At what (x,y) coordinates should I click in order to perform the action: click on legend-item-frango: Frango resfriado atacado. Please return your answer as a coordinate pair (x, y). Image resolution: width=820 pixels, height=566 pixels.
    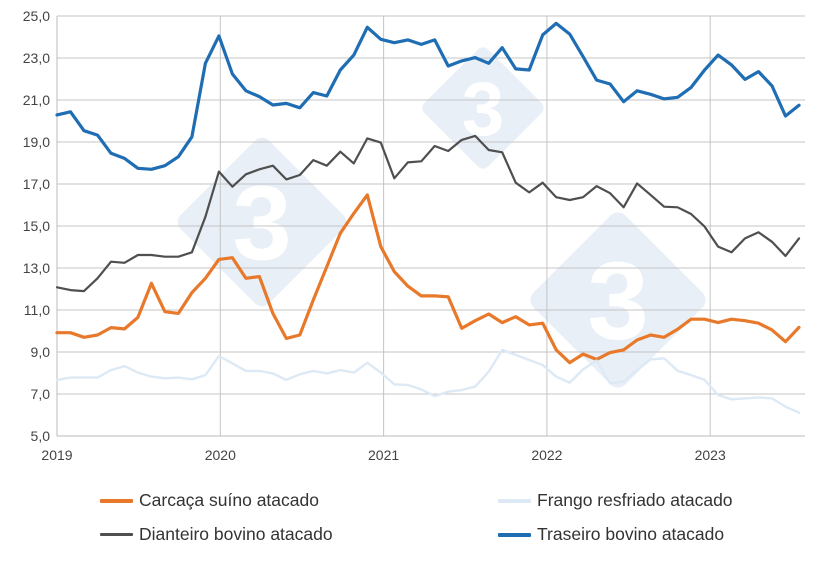
    Looking at the image, I should click on (615, 500).